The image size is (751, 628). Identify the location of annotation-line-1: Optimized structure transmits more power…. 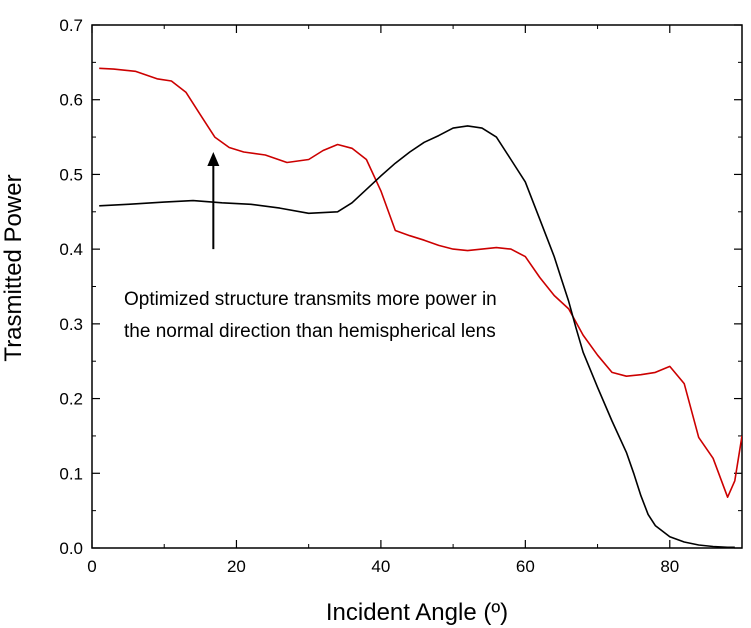
(310, 299).